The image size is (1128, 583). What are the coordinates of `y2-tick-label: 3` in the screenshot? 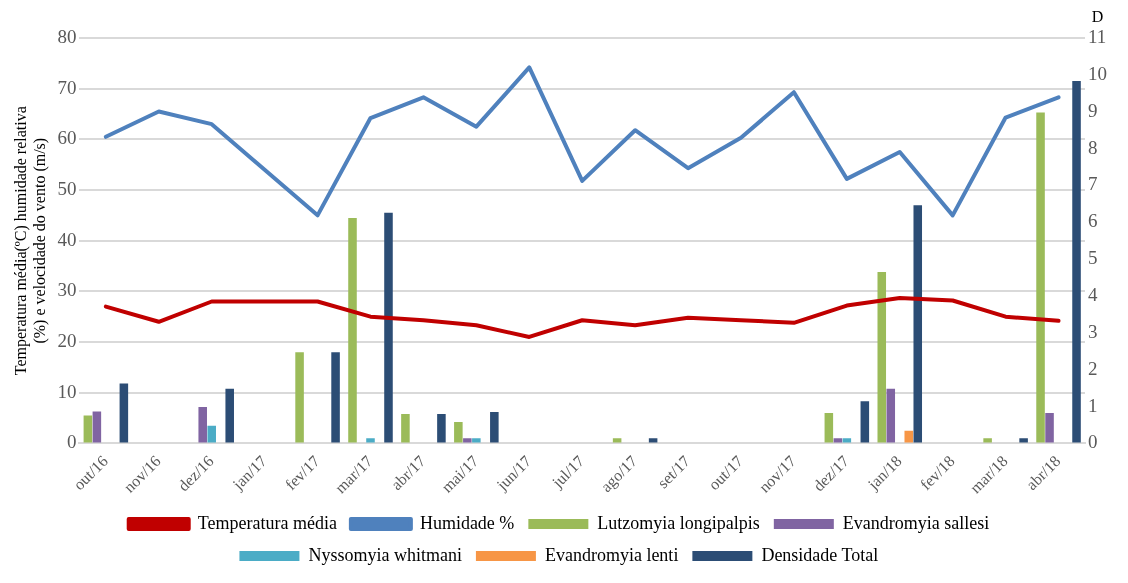 It's located at (1093, 331).